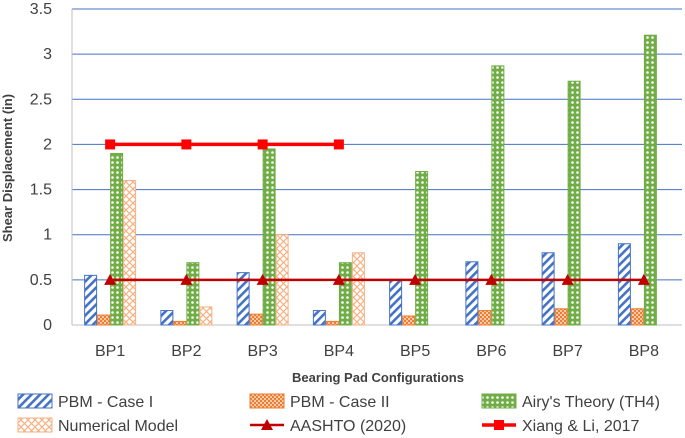 The width and height of the screenshot is (685, 438). Describe the element at coordinates (378, 377) in the screenshot. I see `x-axis-title: Bearing Pad Configurations` at that location.